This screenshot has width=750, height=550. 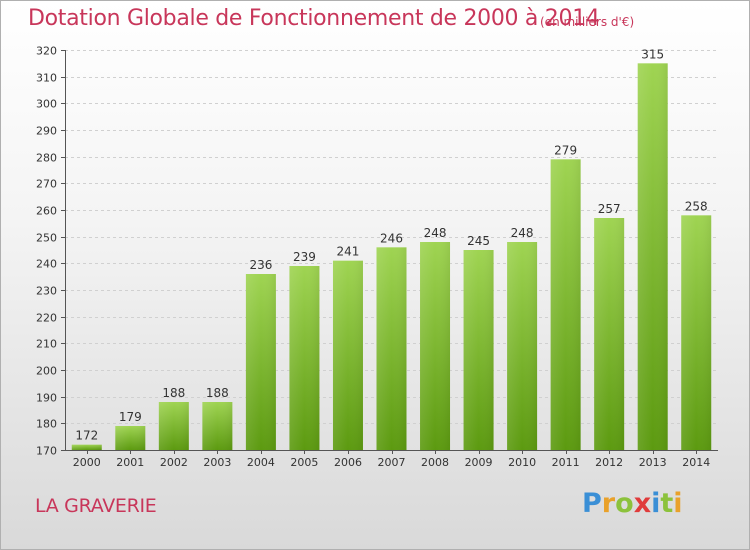 I want to click on x-tick-label: 2009, so click(x=479, y=462).